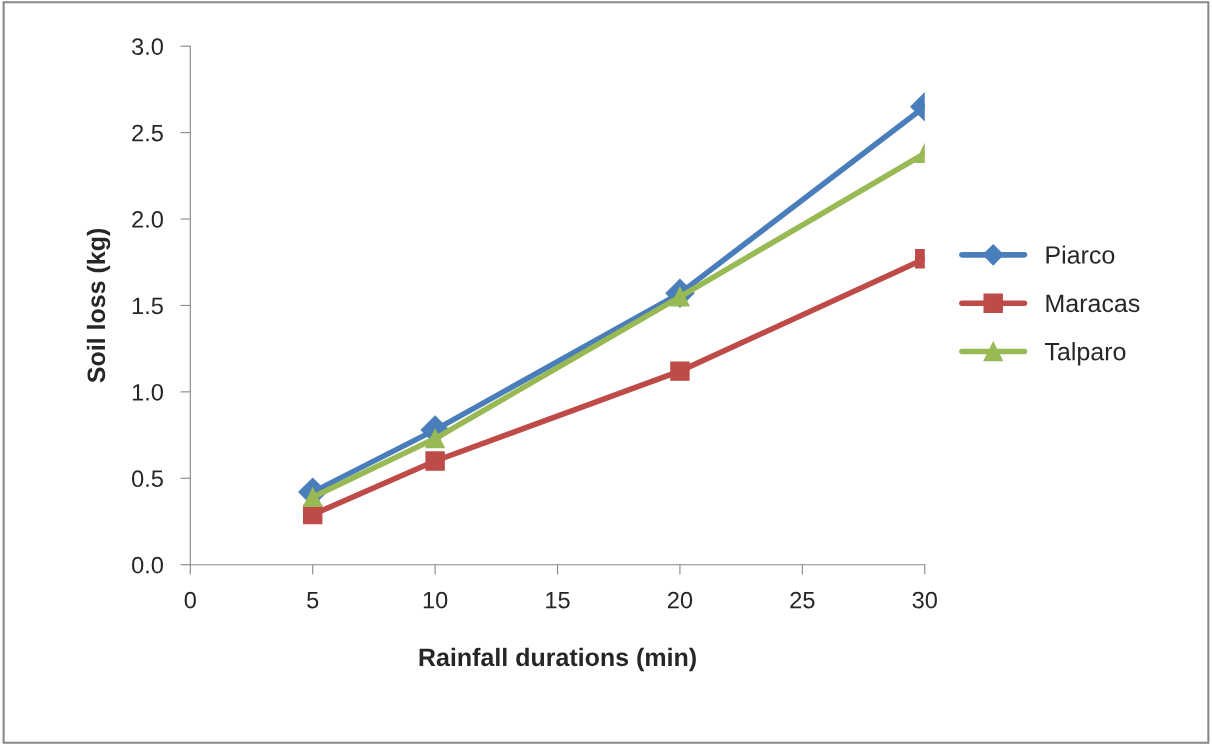 The height and width of the screenshot is (745, 1212). Describe the element at coordinates (147, 479) in the screenshot. I see `y-tick-label: 0.5` at that location.